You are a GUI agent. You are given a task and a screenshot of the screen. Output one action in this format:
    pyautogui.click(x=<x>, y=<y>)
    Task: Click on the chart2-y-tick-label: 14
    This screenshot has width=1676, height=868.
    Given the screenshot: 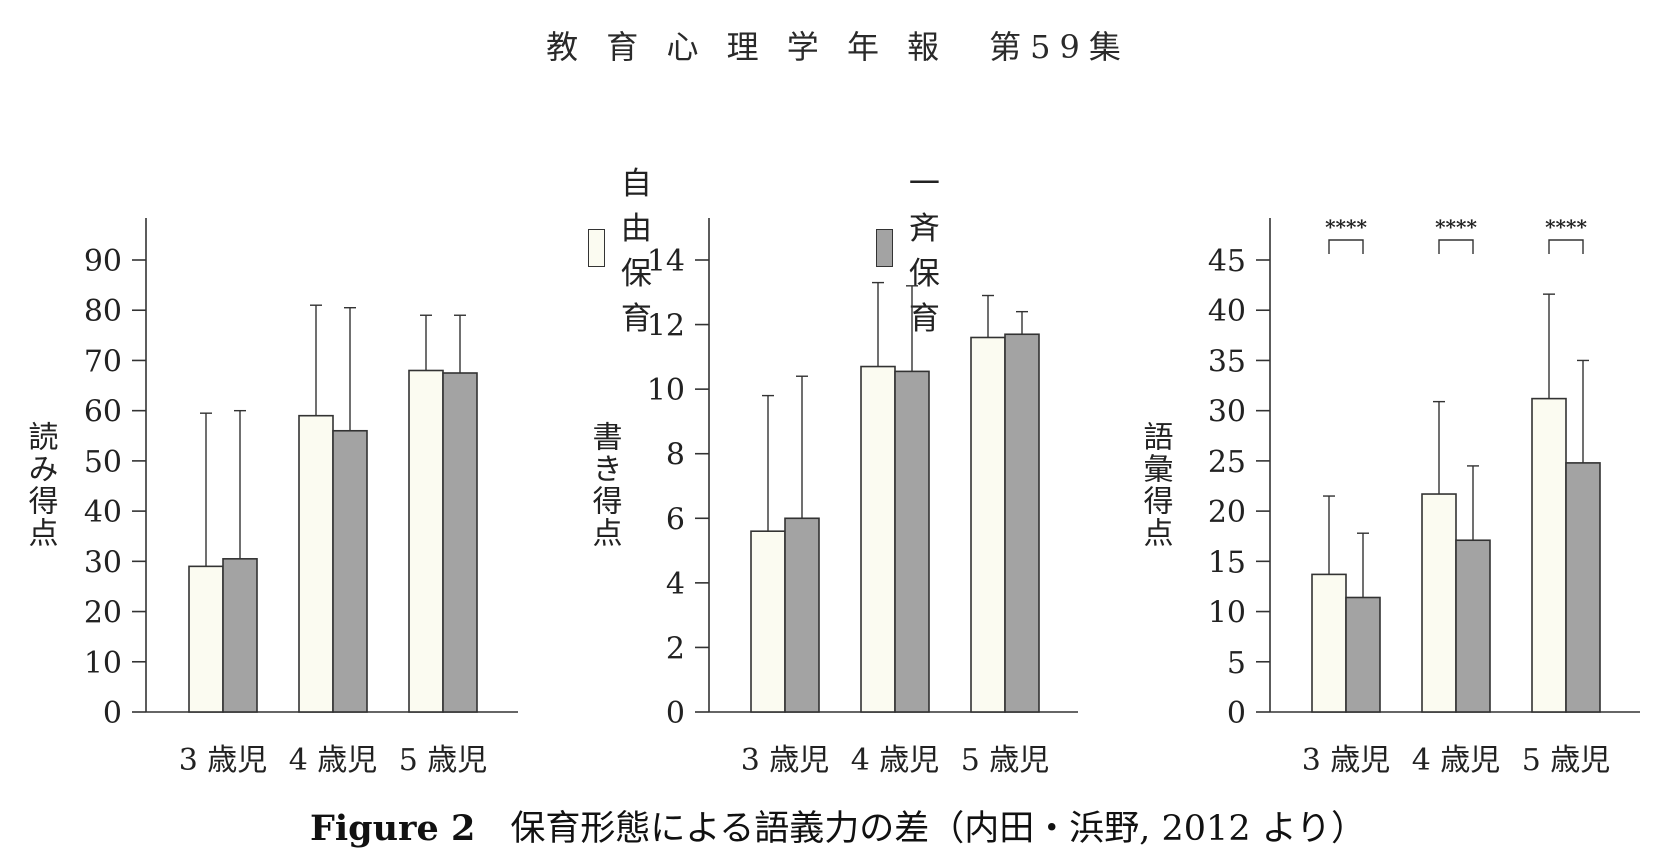 What is the action you would take?
    pyautogui.click(x=666, y=261)
    